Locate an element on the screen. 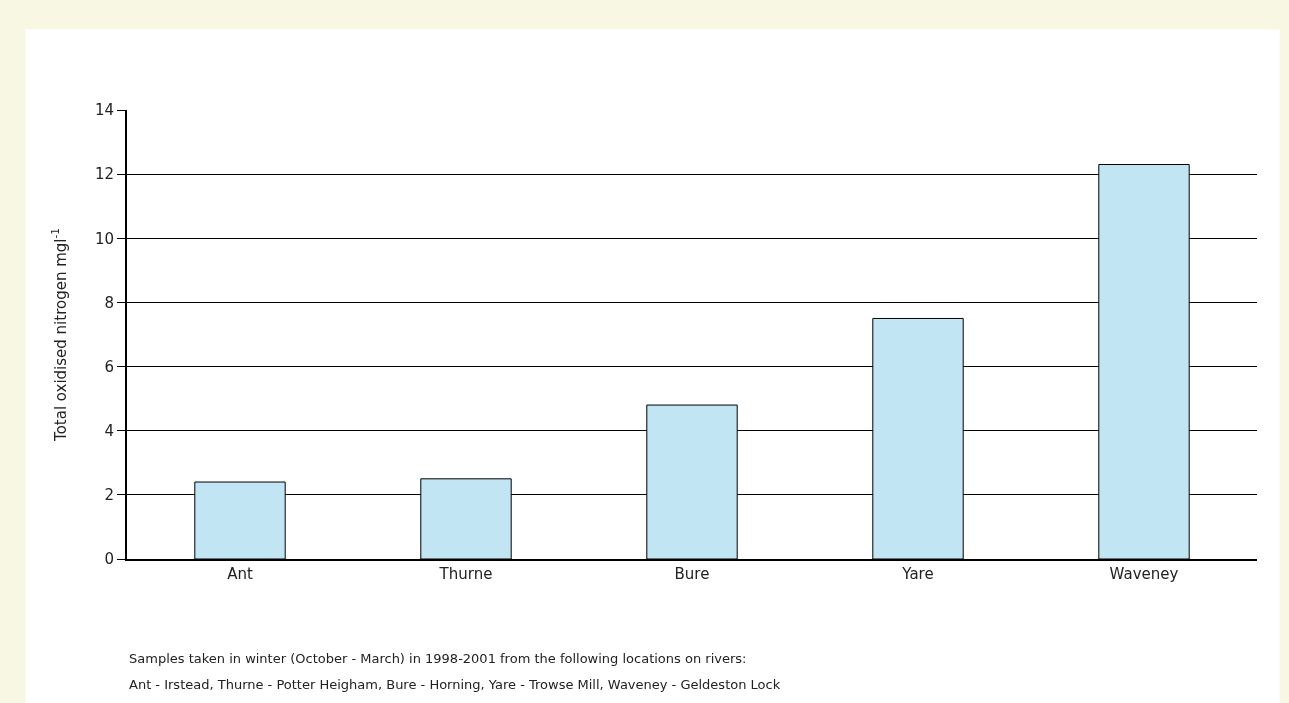 This screenshot has height=703, width=1289. text: Ant - Irstead, Thurne - Potter Heigham, Bure - Horning, Yare - Trowse Mill, Waveney - Geldeston Lock is located at coordinates (455, 684).